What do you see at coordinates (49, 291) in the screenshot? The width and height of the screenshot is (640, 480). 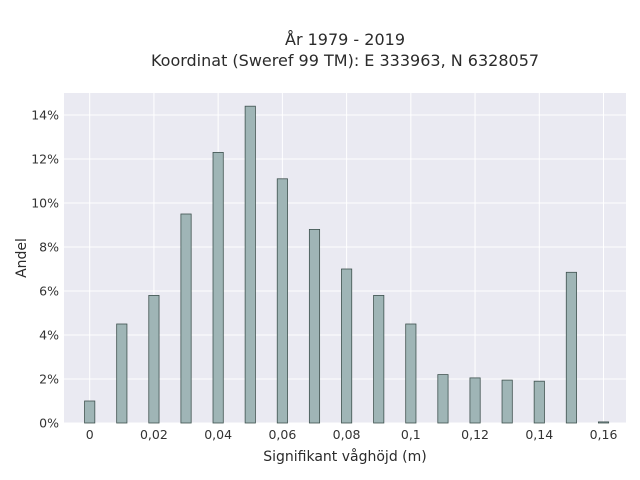 I see `y-tick-label: 6%` at bounding box center [49, 291].